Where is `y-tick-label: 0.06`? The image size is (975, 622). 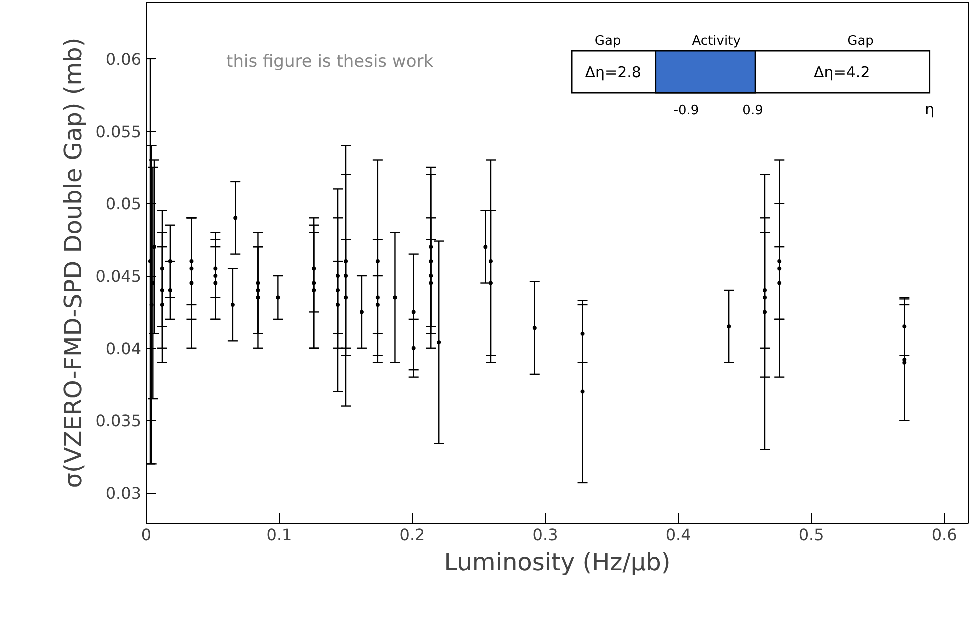
y-tick-label: 0.06 is located at coordinates (124, 59).